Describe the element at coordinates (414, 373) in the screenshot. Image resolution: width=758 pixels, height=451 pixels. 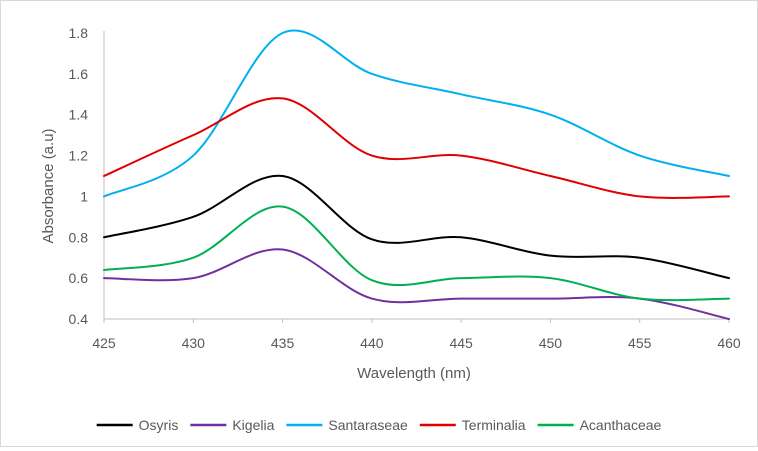
I see `x-axis-label: Wavelength (nm)` at that location.